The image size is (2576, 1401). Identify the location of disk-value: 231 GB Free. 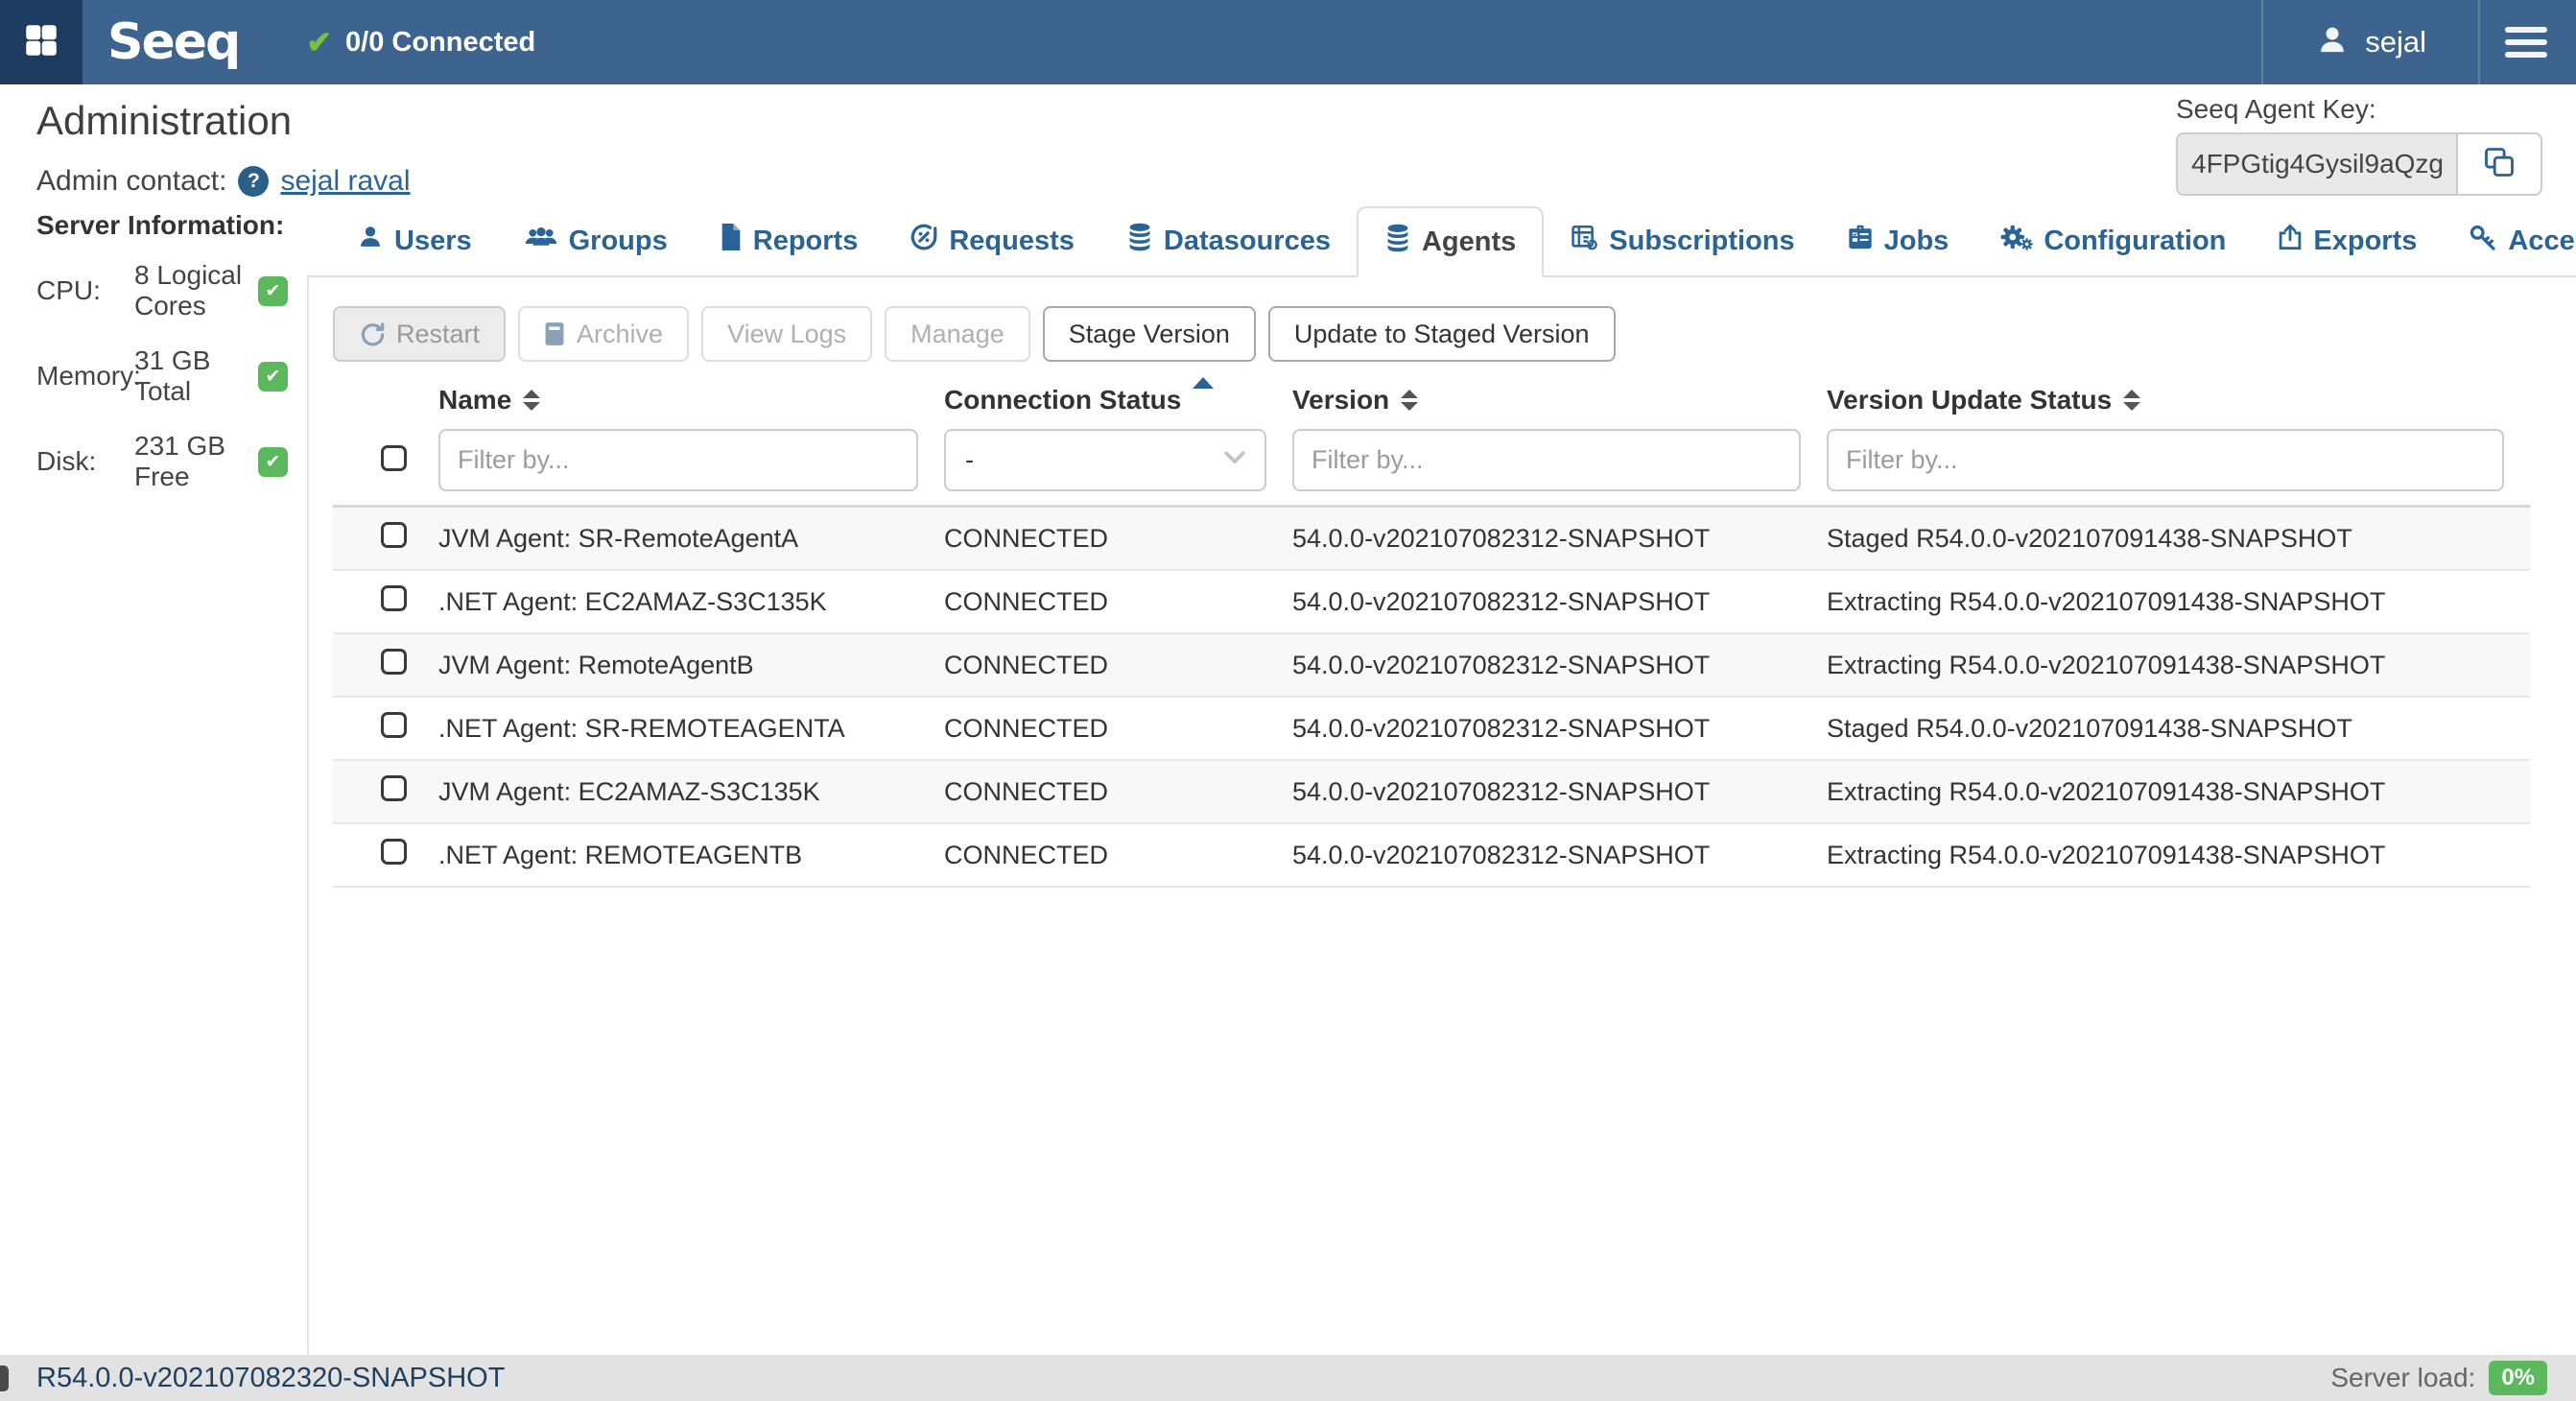
(180, 461).